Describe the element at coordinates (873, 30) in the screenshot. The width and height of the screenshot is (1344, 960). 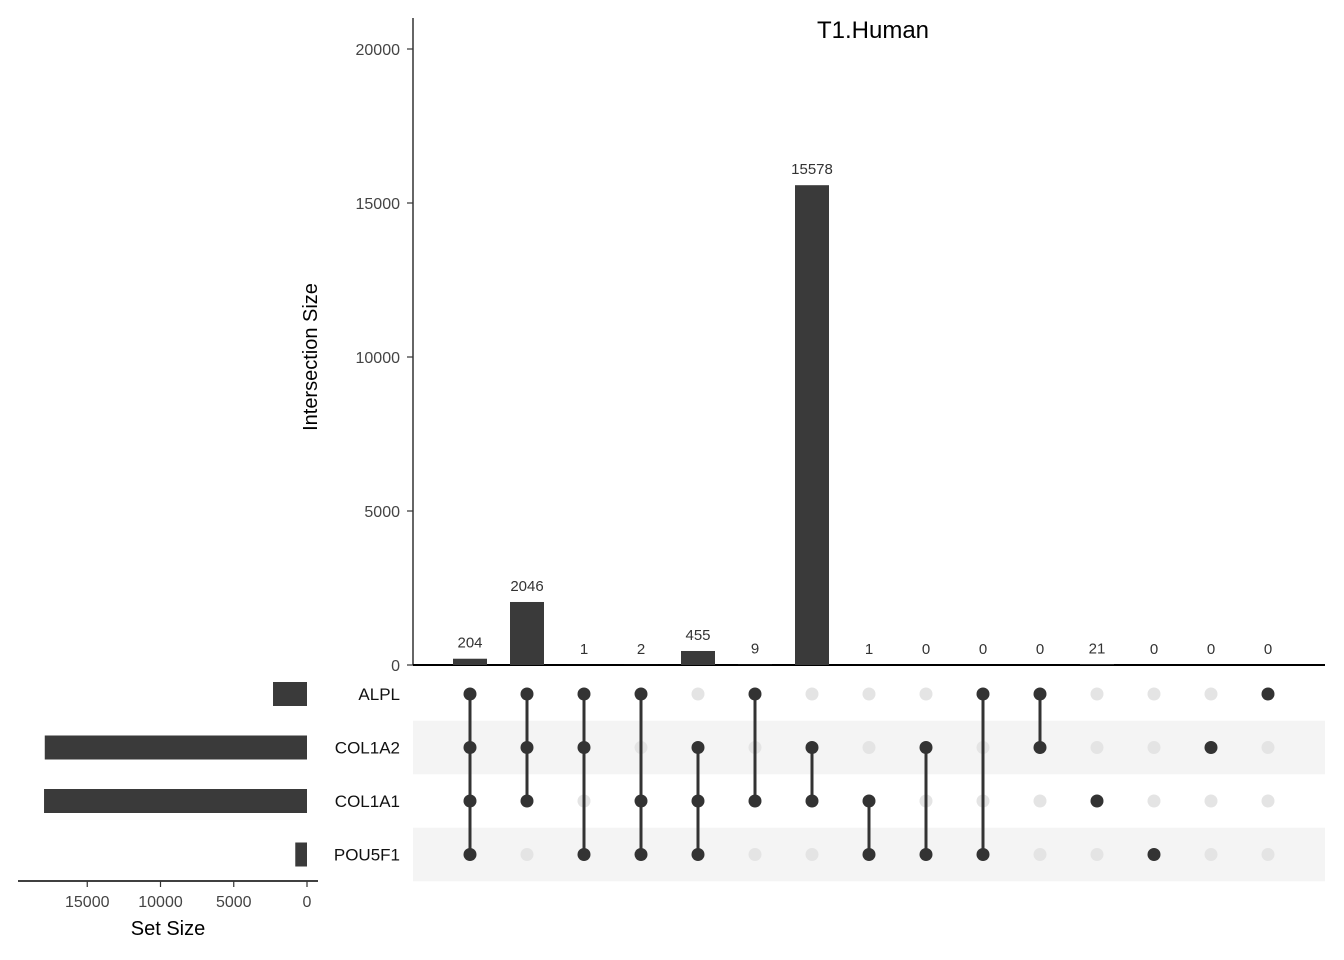
I see `chart-title: T1.Human` at that location.